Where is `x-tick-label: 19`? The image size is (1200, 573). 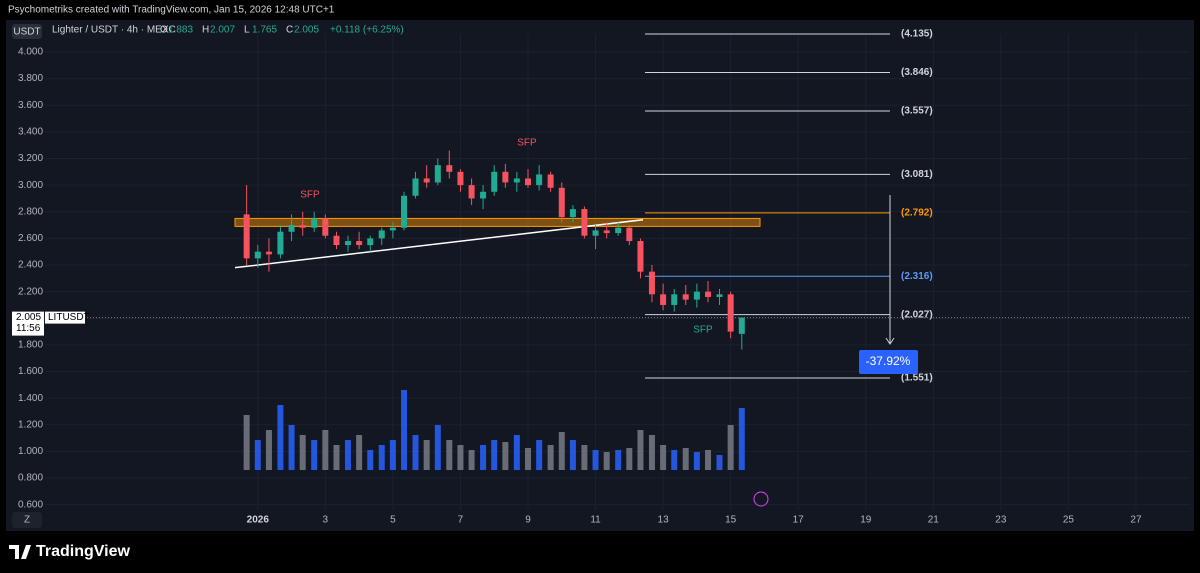 x-tick-label: 19 is located at coordinates (866, 520).